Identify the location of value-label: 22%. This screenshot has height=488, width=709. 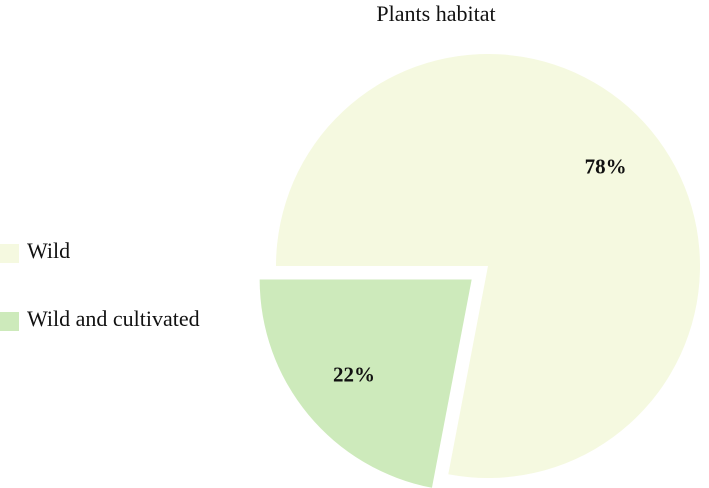
(354, 375).